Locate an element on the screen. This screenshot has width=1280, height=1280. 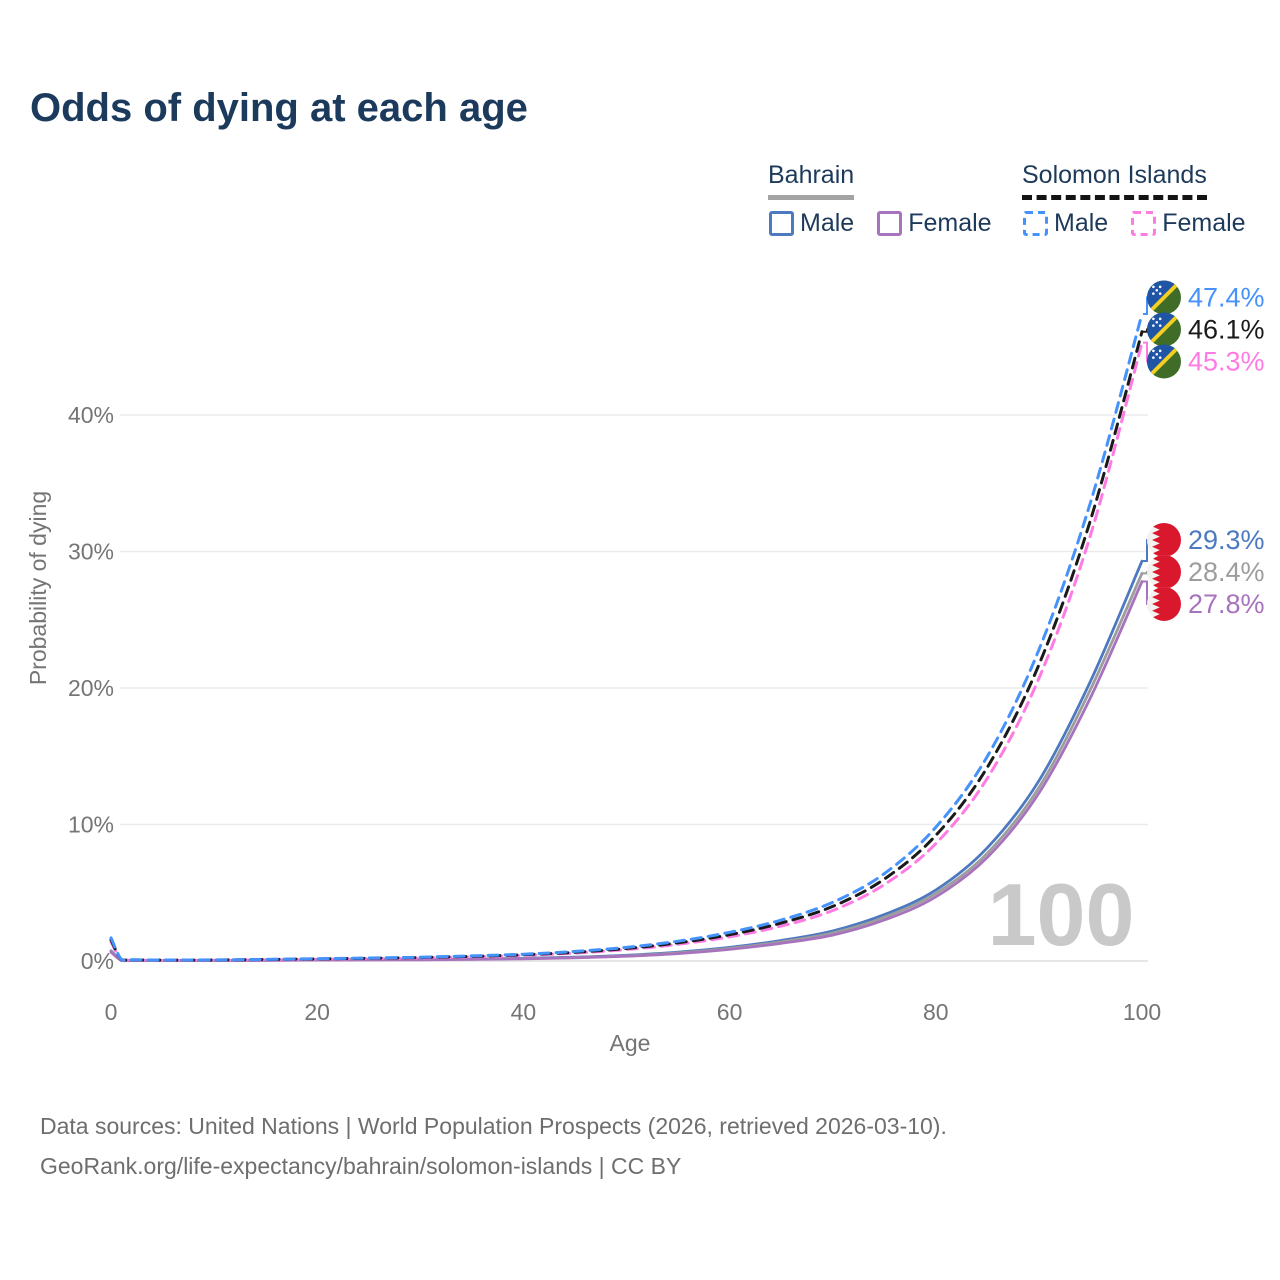
legend-item-bahrain-male: Male is located at coordinates (811, 223).